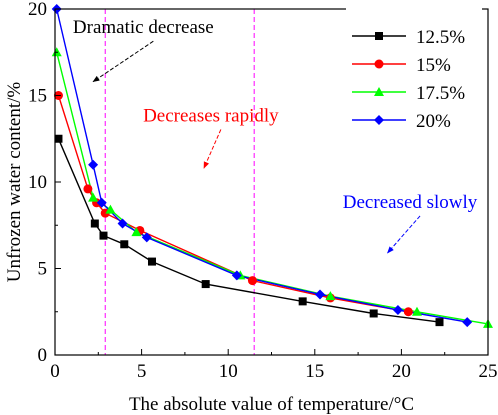 This screenshot has width=498, height=415. What do you see at coordinates (43, 269) in the screenshot?
I see `y-tick-label: 5` at bounding box center [43, 269].